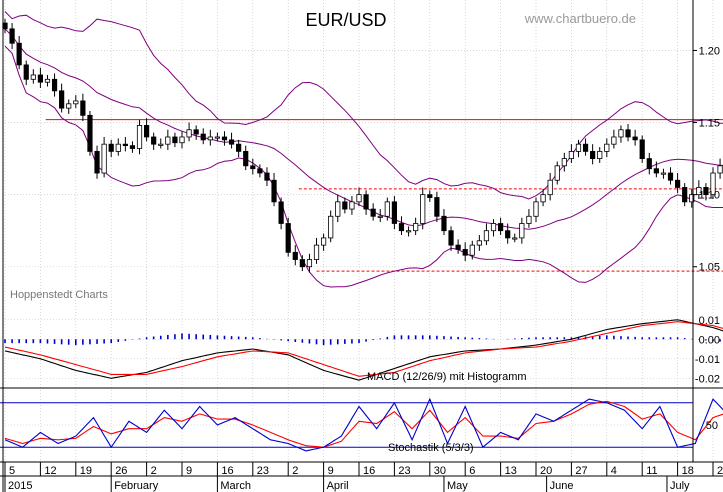  I want to click on date-tick-label: 19, so click(86, 471).